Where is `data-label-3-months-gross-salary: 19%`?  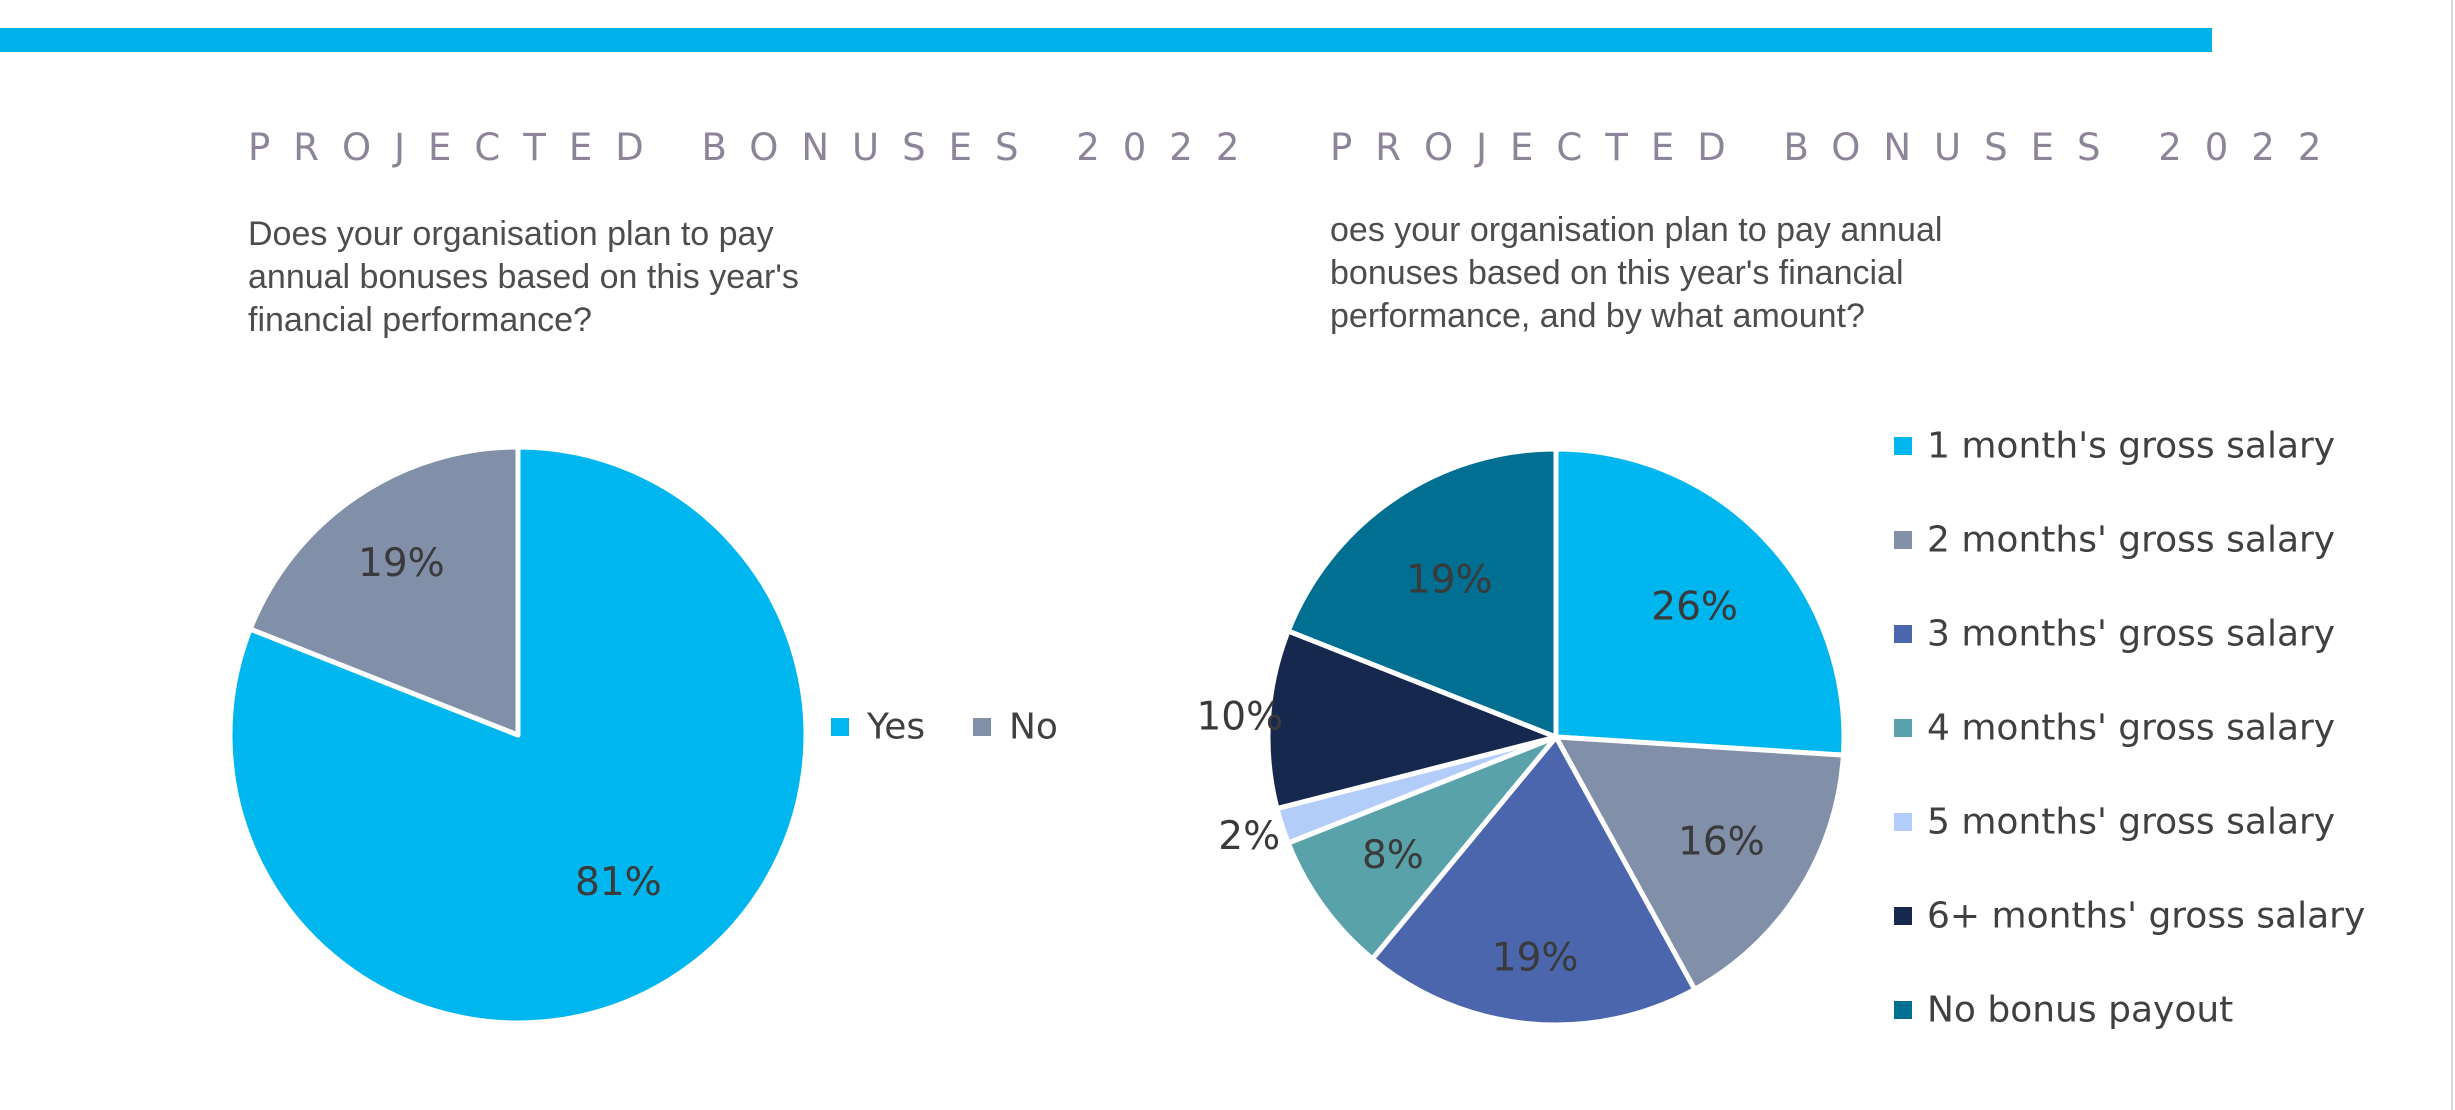
data-label-3-months-gross-salary: 19% is located at coordinates (1535, 957).